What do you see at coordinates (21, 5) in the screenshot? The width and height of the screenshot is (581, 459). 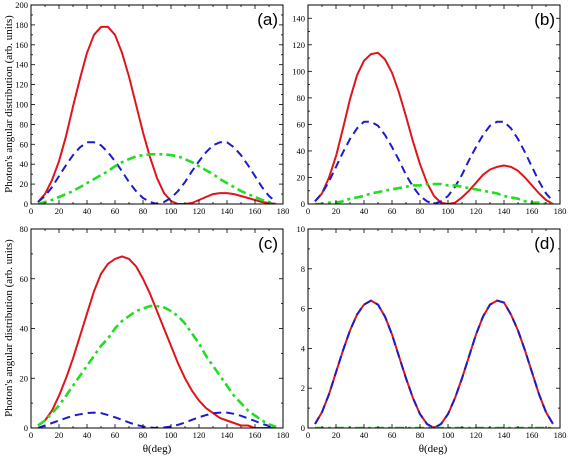 I see `y-tick-label: 200` at bounding box center [21, 5].